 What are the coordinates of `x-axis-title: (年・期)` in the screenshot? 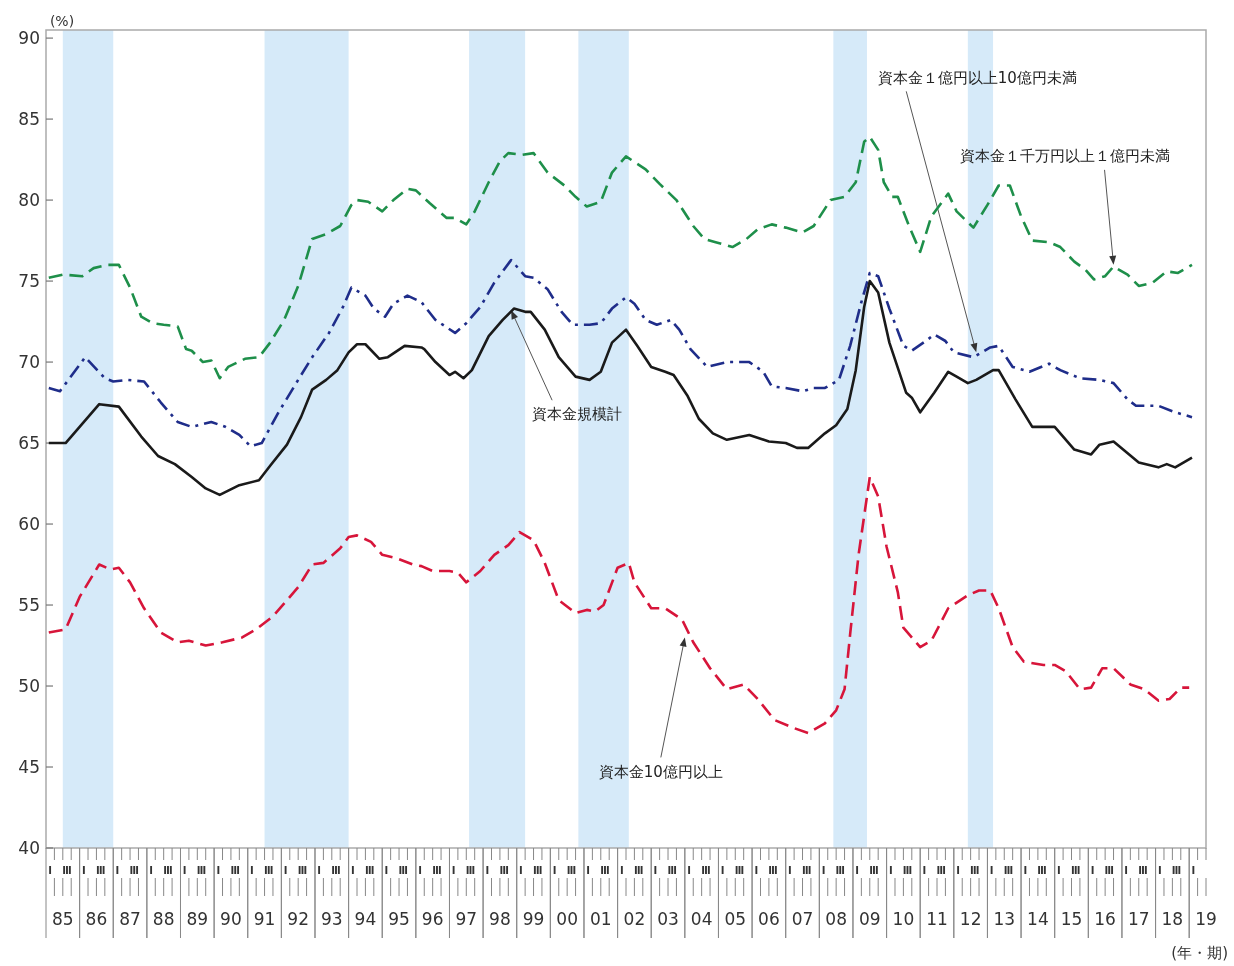 It's located at (1199, 953).